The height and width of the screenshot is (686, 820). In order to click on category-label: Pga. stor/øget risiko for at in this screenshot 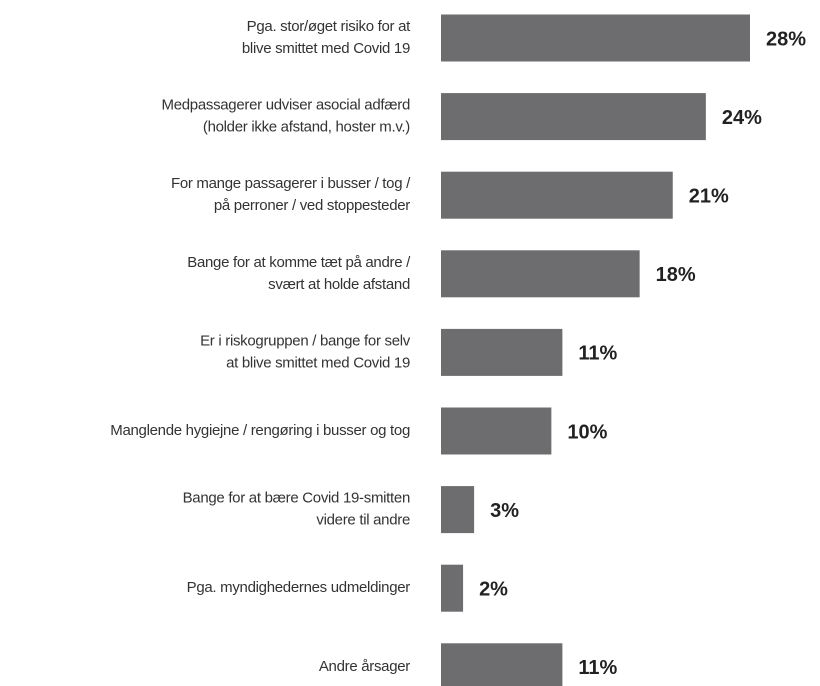, I will do `click(329, 26)`.